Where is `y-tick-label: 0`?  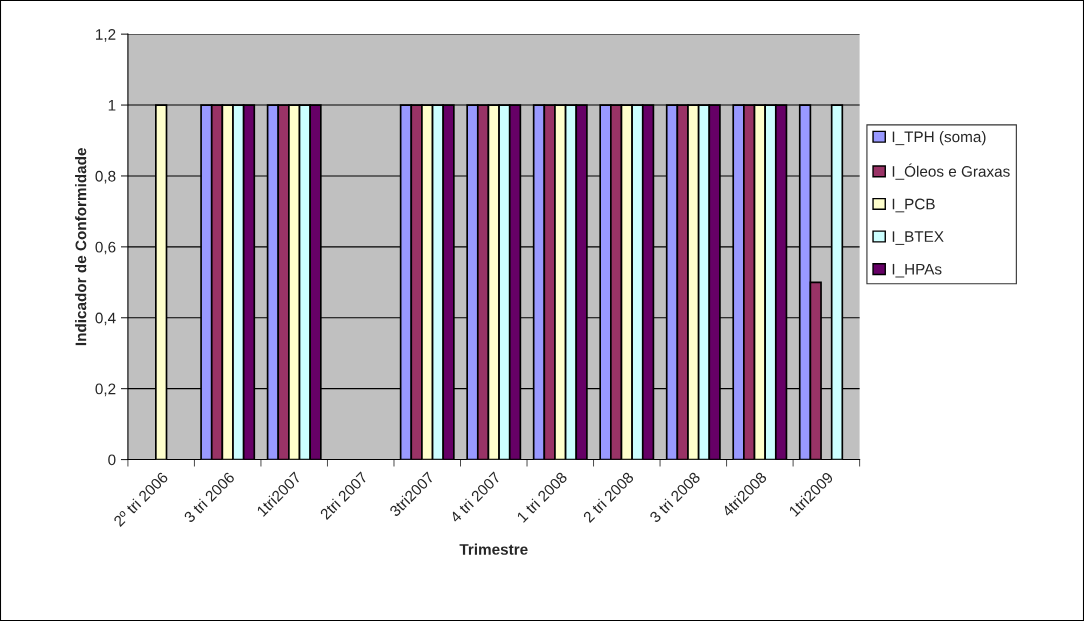 y-tick-label: 0 is located at coordinates (112, 460).